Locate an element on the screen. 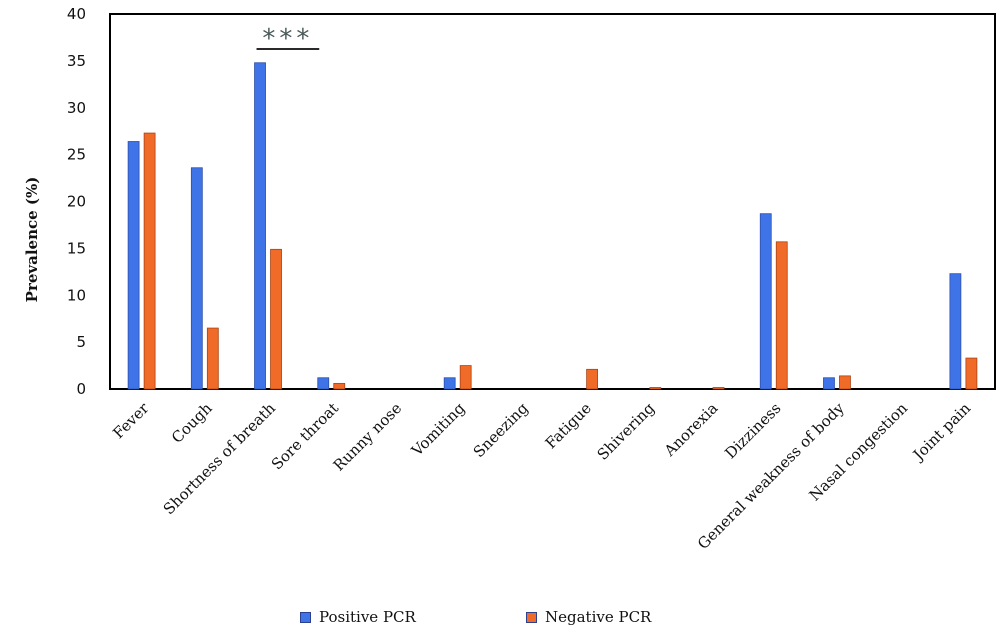 The height and width of the screenshot is (641, 1000). x-tick-label: Shivering is located at coordinates (626, 431).